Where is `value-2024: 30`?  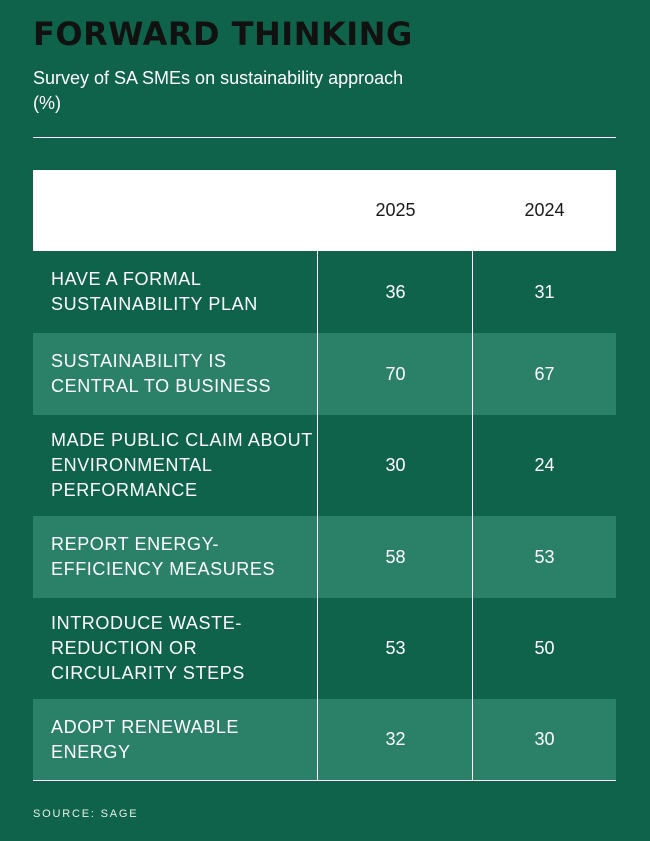
value-2024: 30 is located at coordinates (544, 739).